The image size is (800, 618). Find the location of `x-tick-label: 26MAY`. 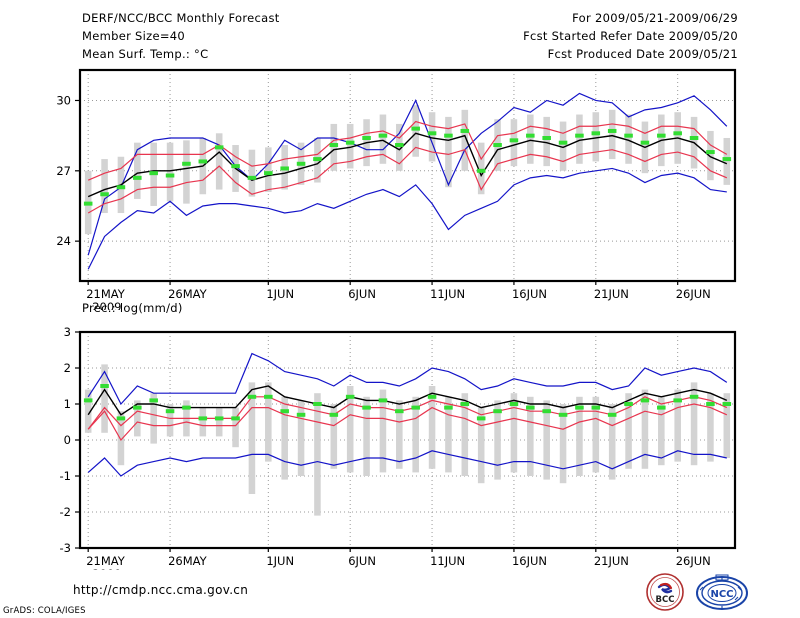

x-tick-label: 26MAY is located at coordinates (188, 294).